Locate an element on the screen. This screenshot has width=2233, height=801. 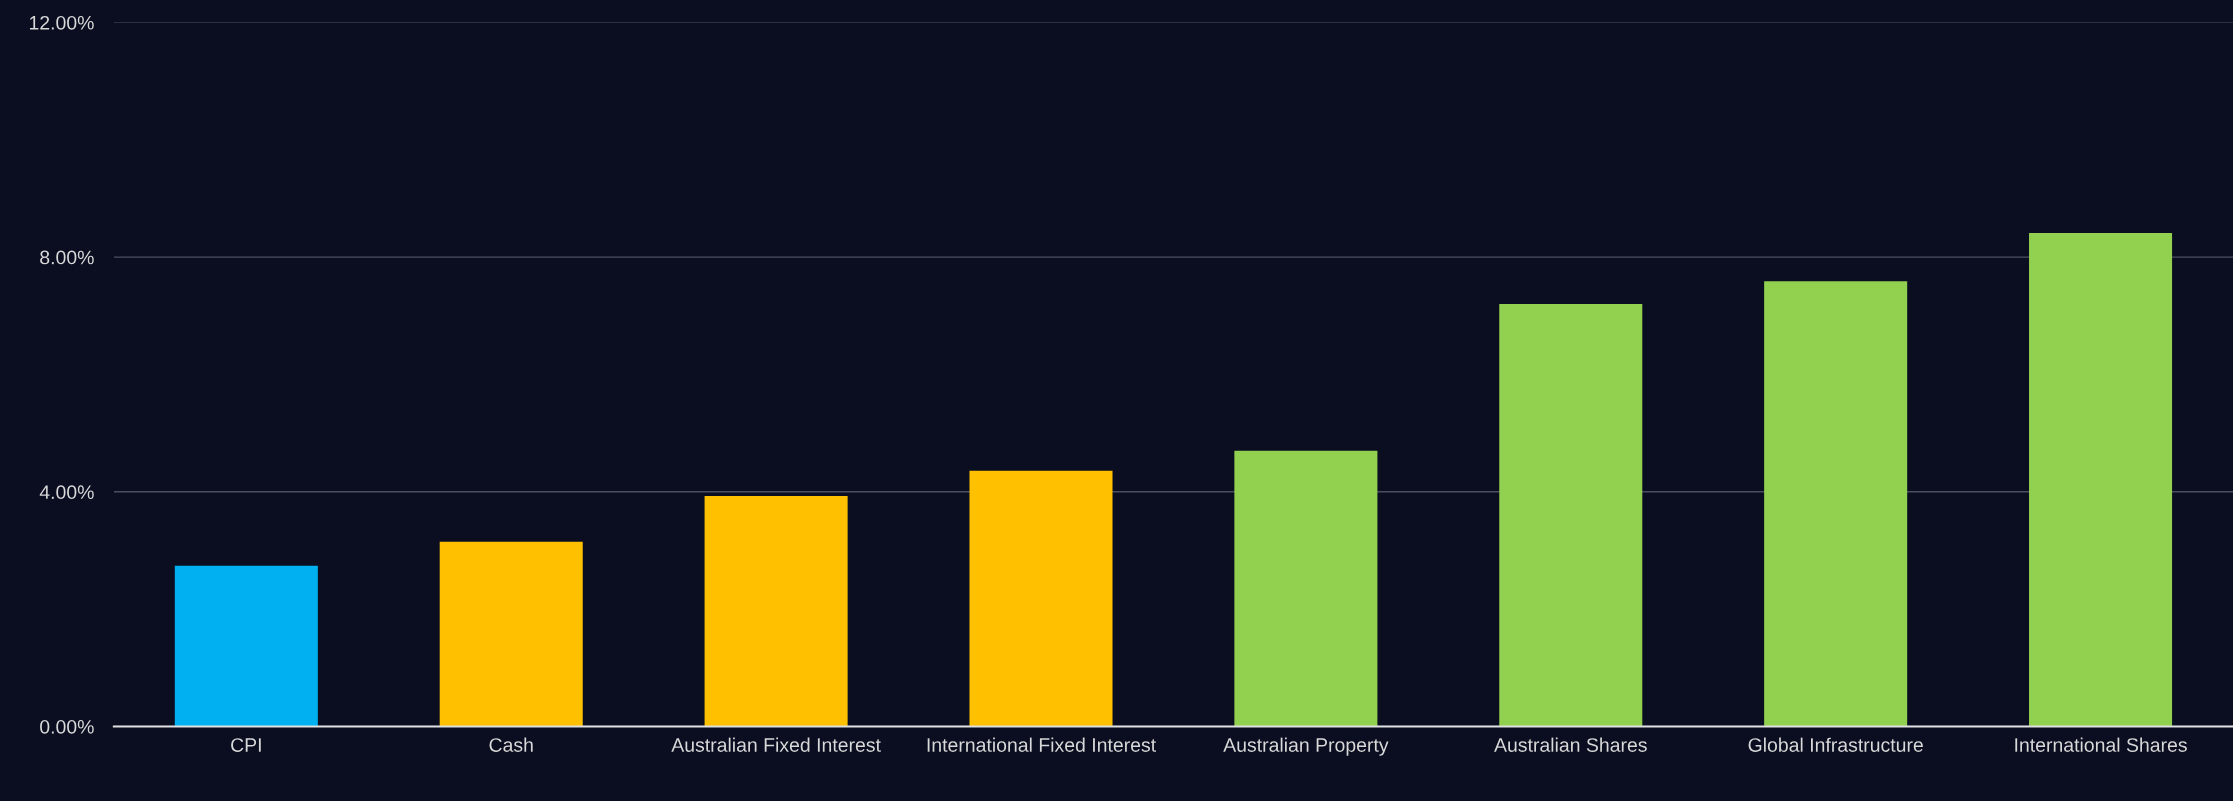
x-tick-label: Australian Property is located at coordinates (1306, 746).